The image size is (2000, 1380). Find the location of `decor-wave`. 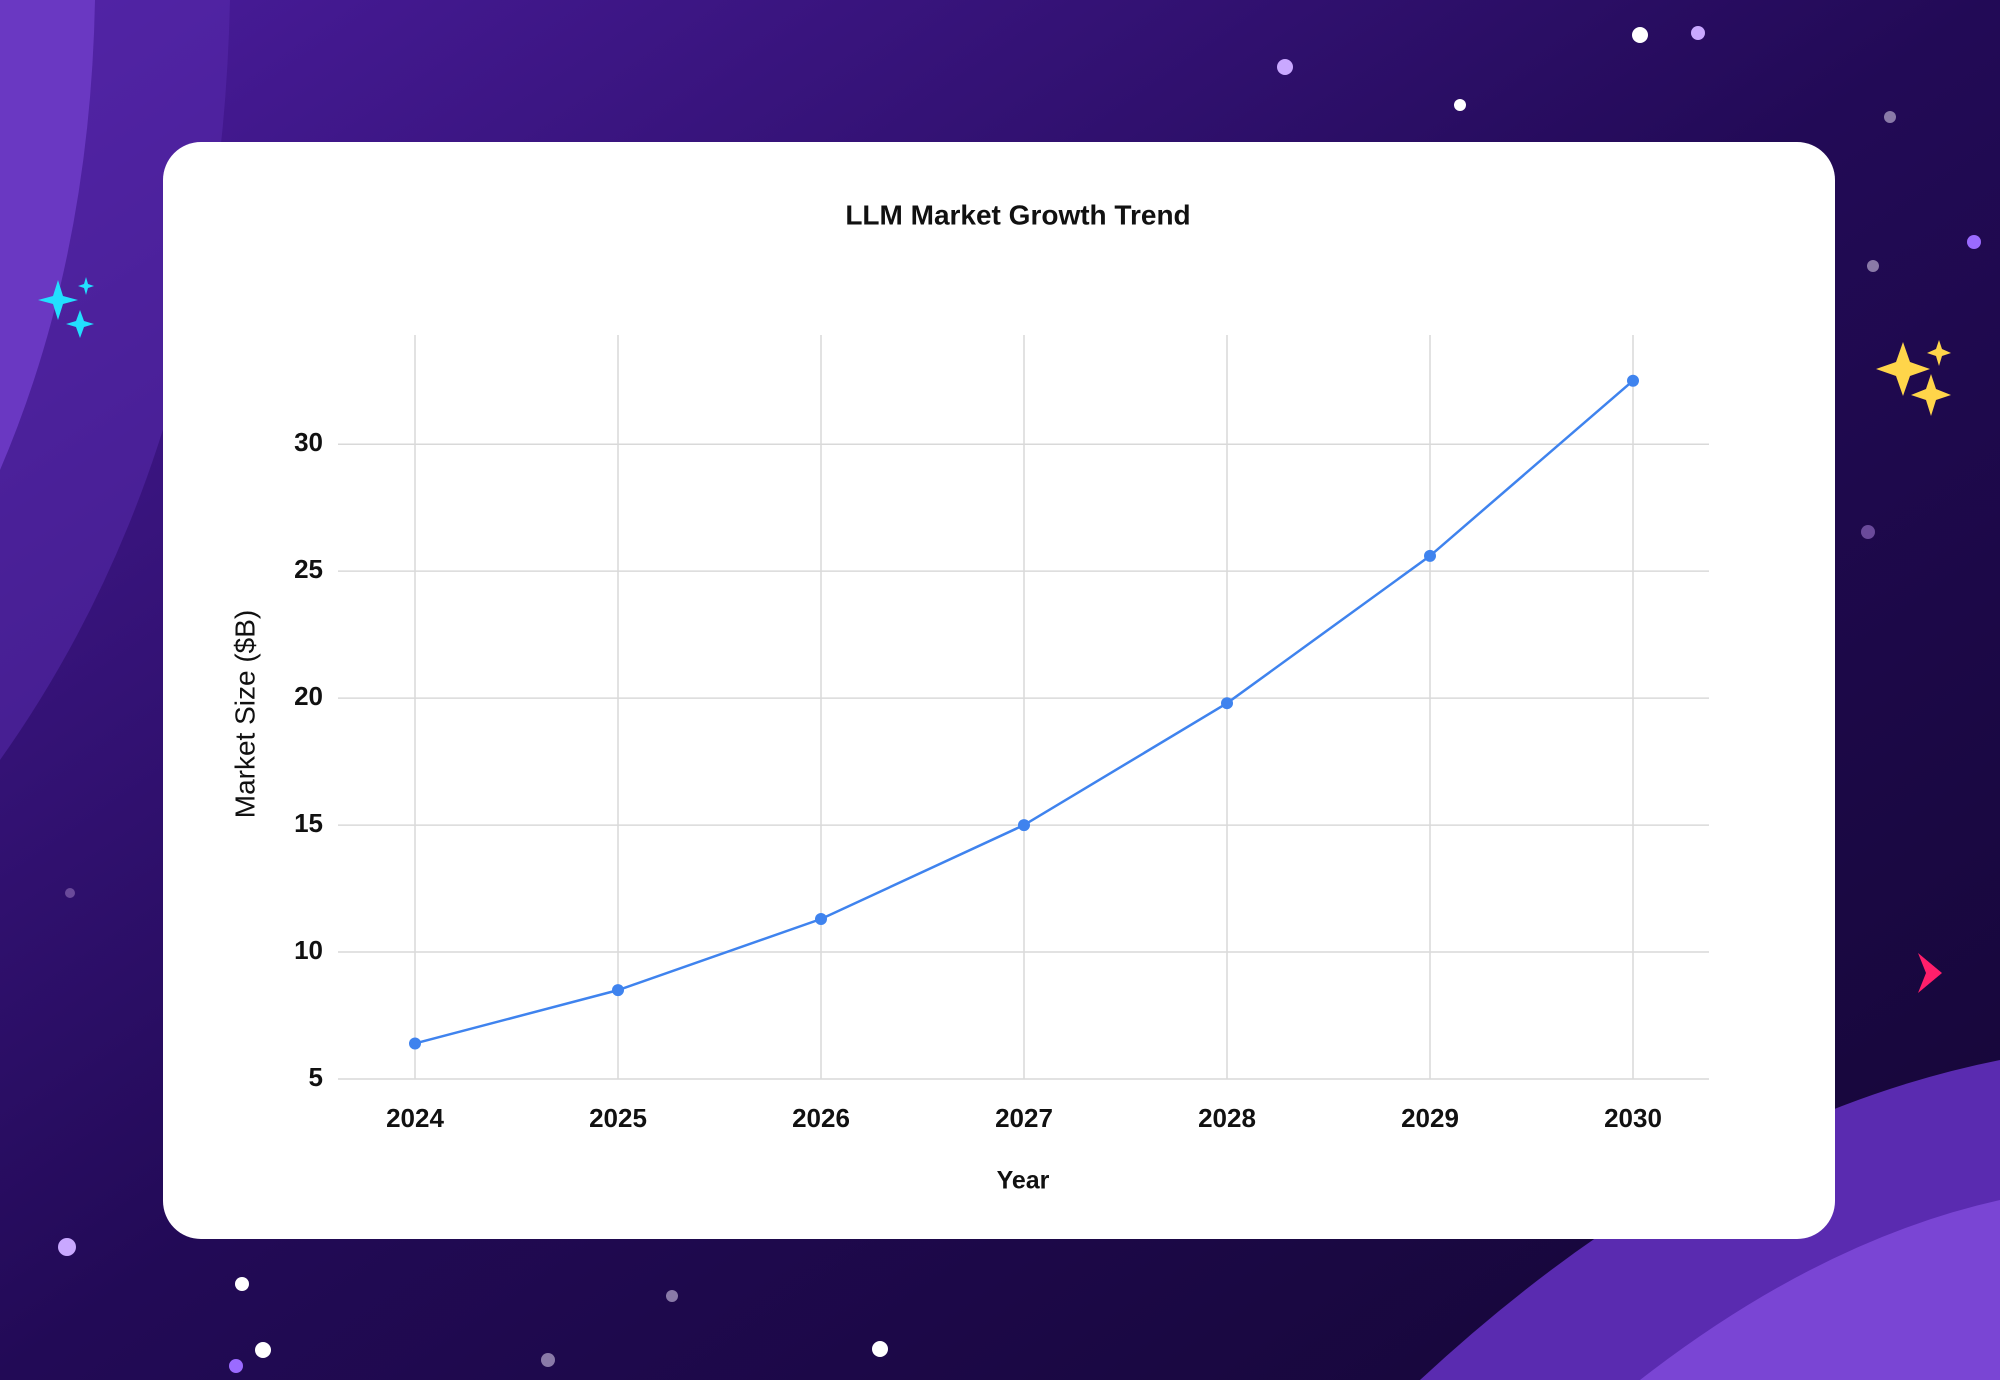

decor-wave is located at coordinates (1820, 1290).